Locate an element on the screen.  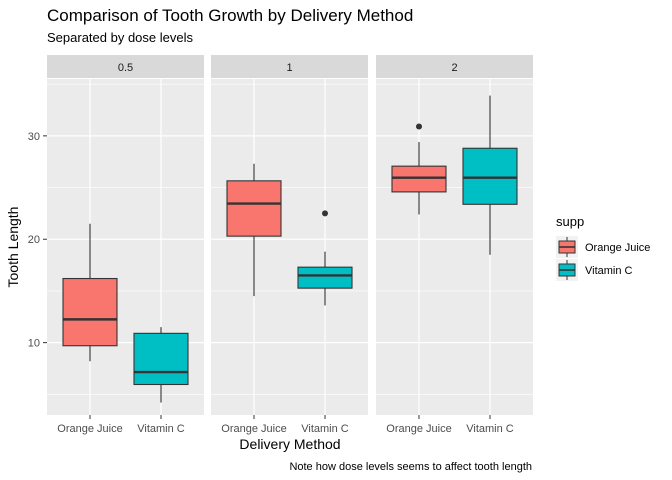
y-axis-title: Tooth Length is located at coordinates (13, 247).